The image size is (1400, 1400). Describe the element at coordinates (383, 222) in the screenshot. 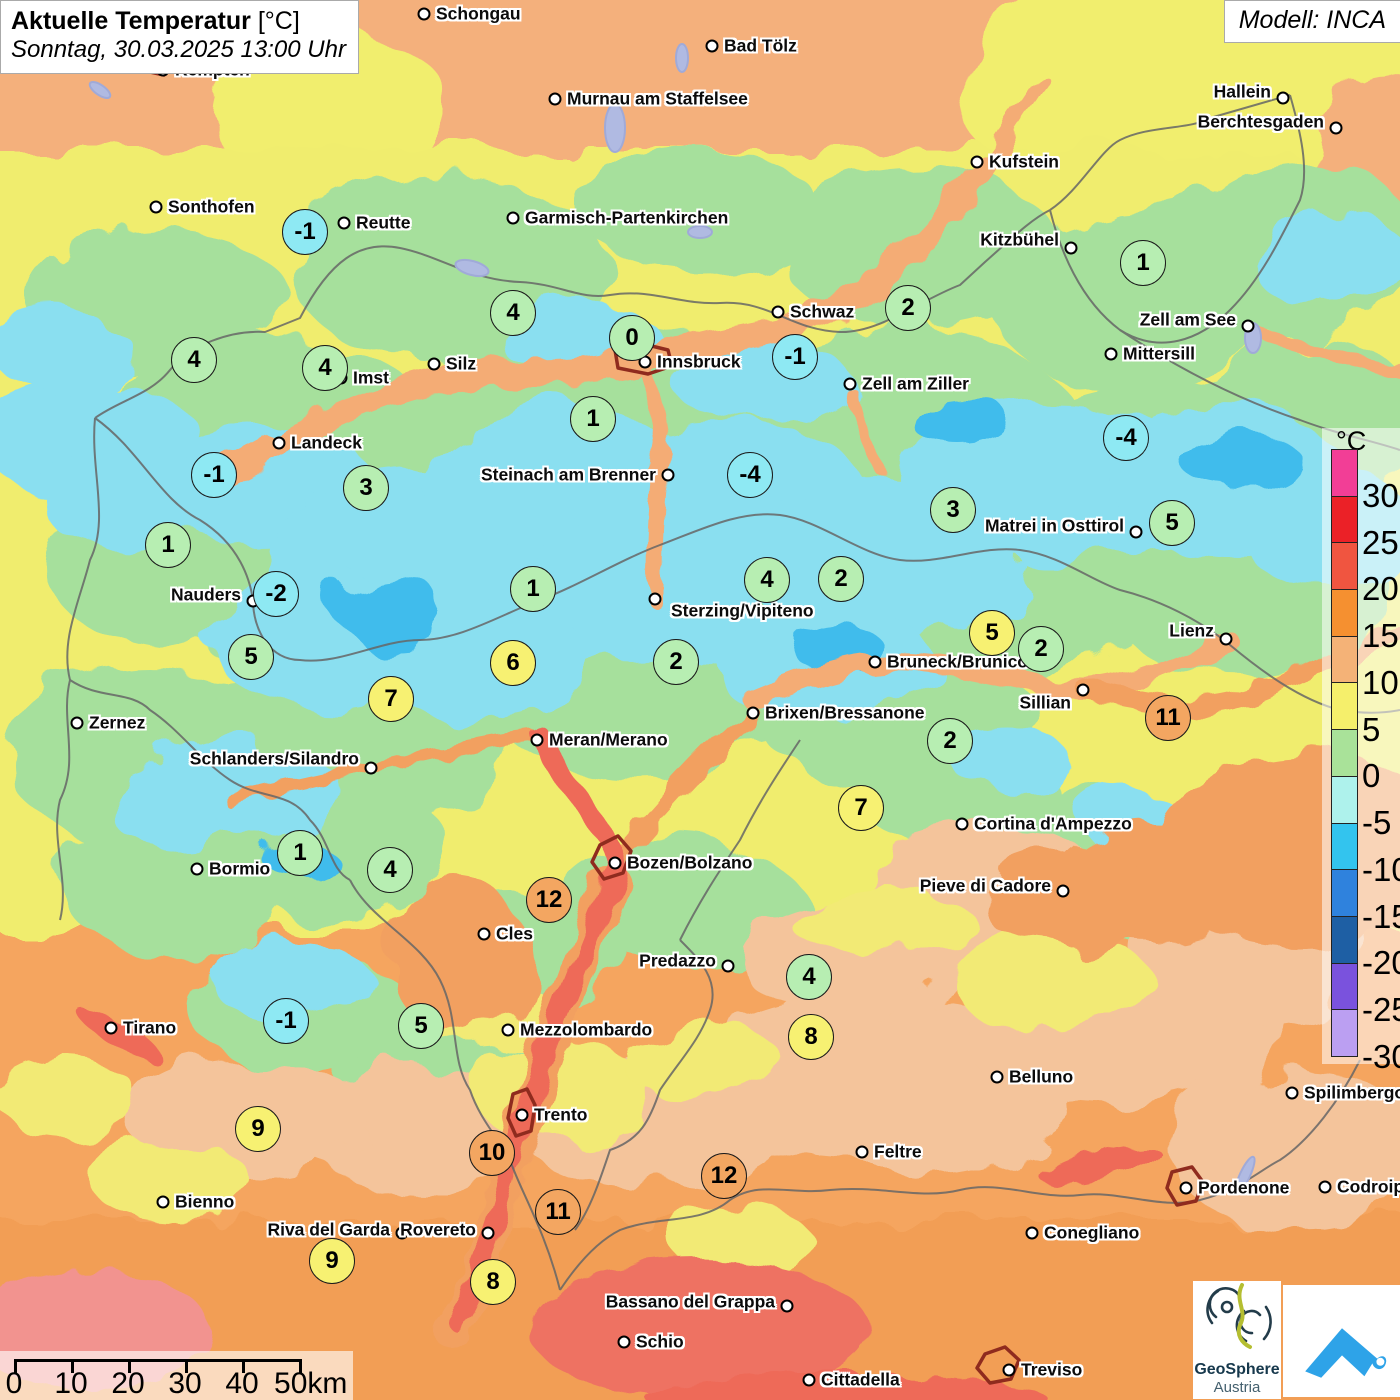

I see `city-label: Reutte` at that location.